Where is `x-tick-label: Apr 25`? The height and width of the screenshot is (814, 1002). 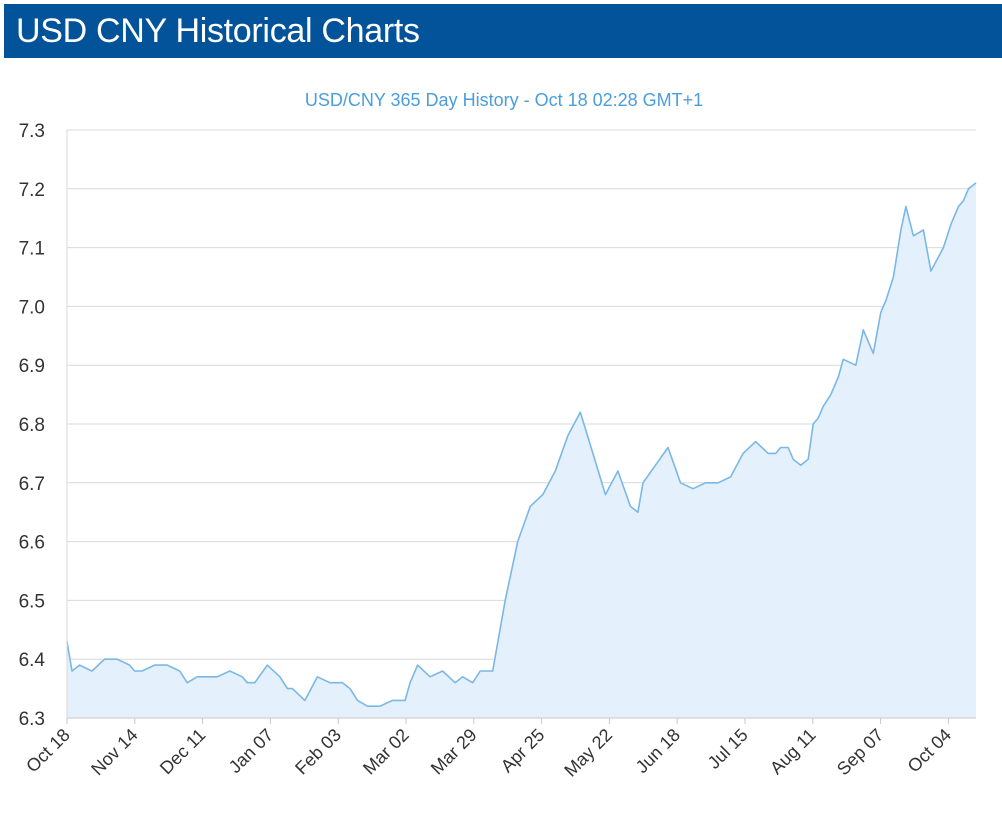
x-tick-label: Apr 25 is located at coordinates (523, 751).